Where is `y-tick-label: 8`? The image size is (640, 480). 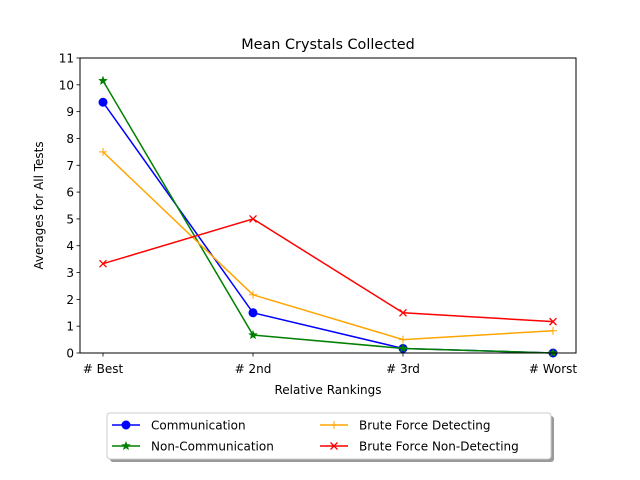
y-tick-label: 8 is located at coordinates (70, 139).